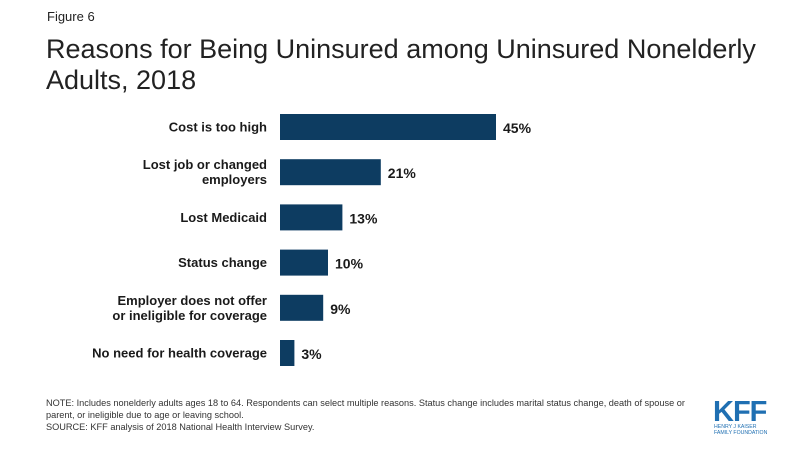 This screenshot has width=800, height=450. What do you see at coordinates (222, 262) in the screenshot?
I see `category-label-3: Status change` at bounding box center [222, 262].